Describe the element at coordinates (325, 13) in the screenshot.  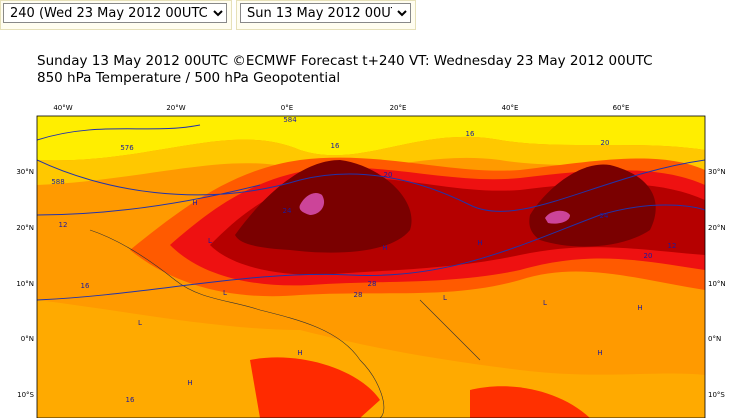
I see `base-time-select: Sun 13 May 2012 00UTC` at that location.